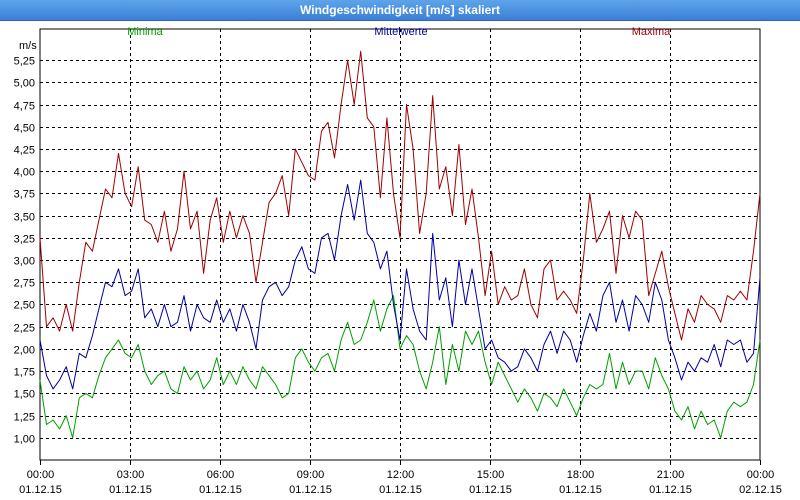 This screenshot has height=500, width=800. Describe the element at coordinates (400, 32) in the screenshot. I see `legend-mittelwerte: Mittelwerte` at that location.